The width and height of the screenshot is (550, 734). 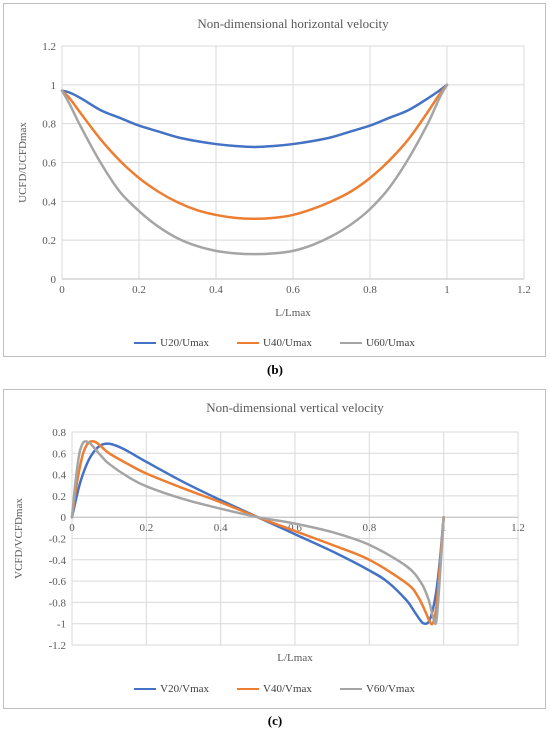 I want to click on legend-label: U40/Umax, so click(x=287, y=343).